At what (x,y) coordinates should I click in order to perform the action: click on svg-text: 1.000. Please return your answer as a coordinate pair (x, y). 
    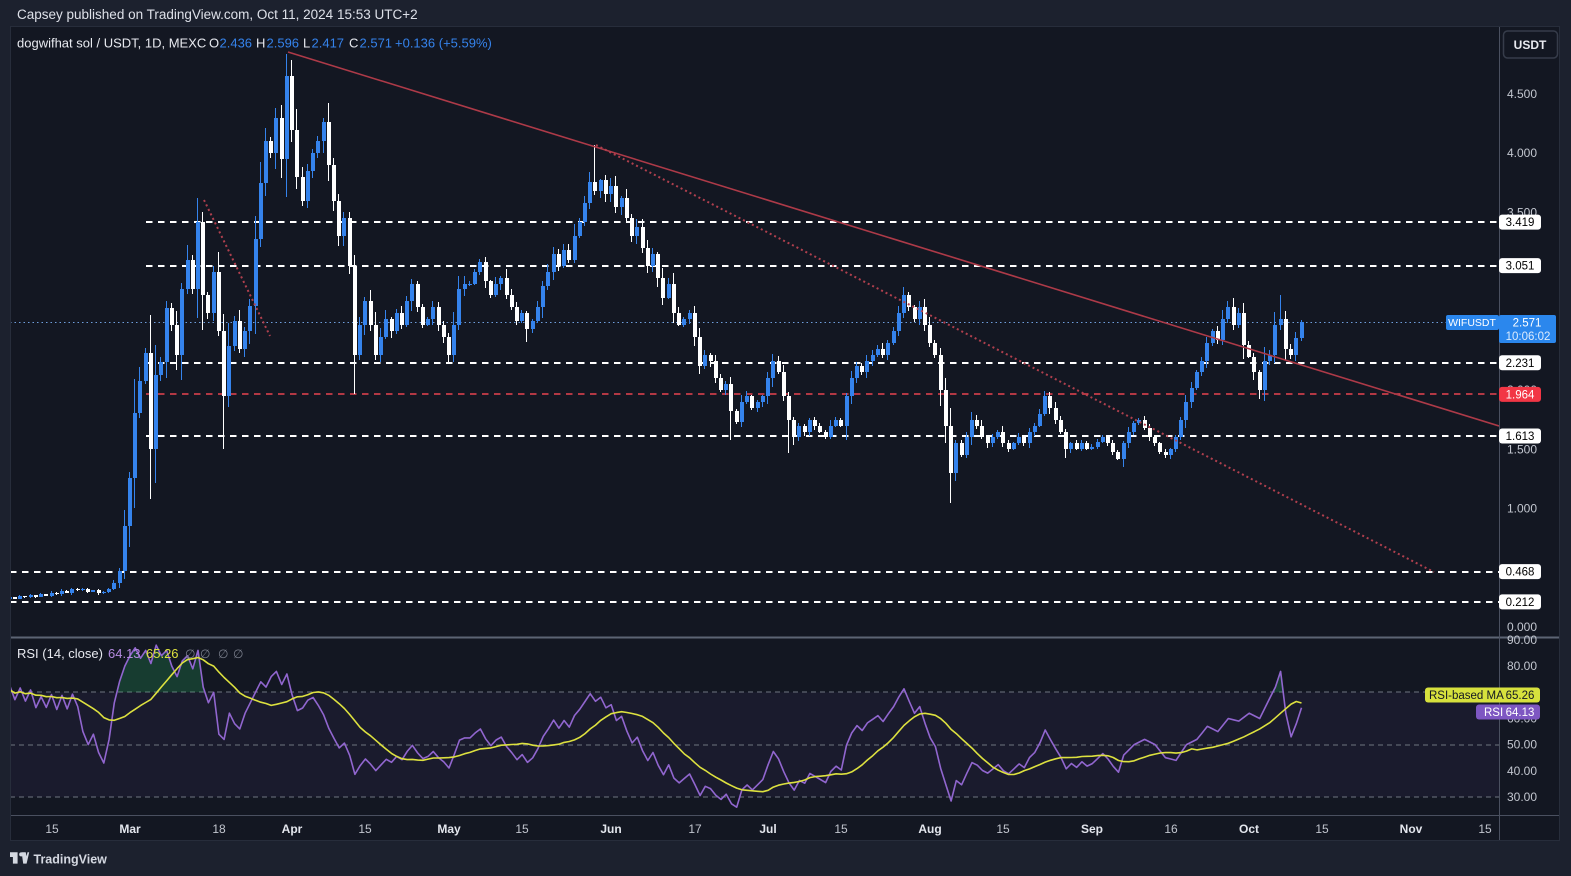
    Looking at the image, I should click on (1522, 509).